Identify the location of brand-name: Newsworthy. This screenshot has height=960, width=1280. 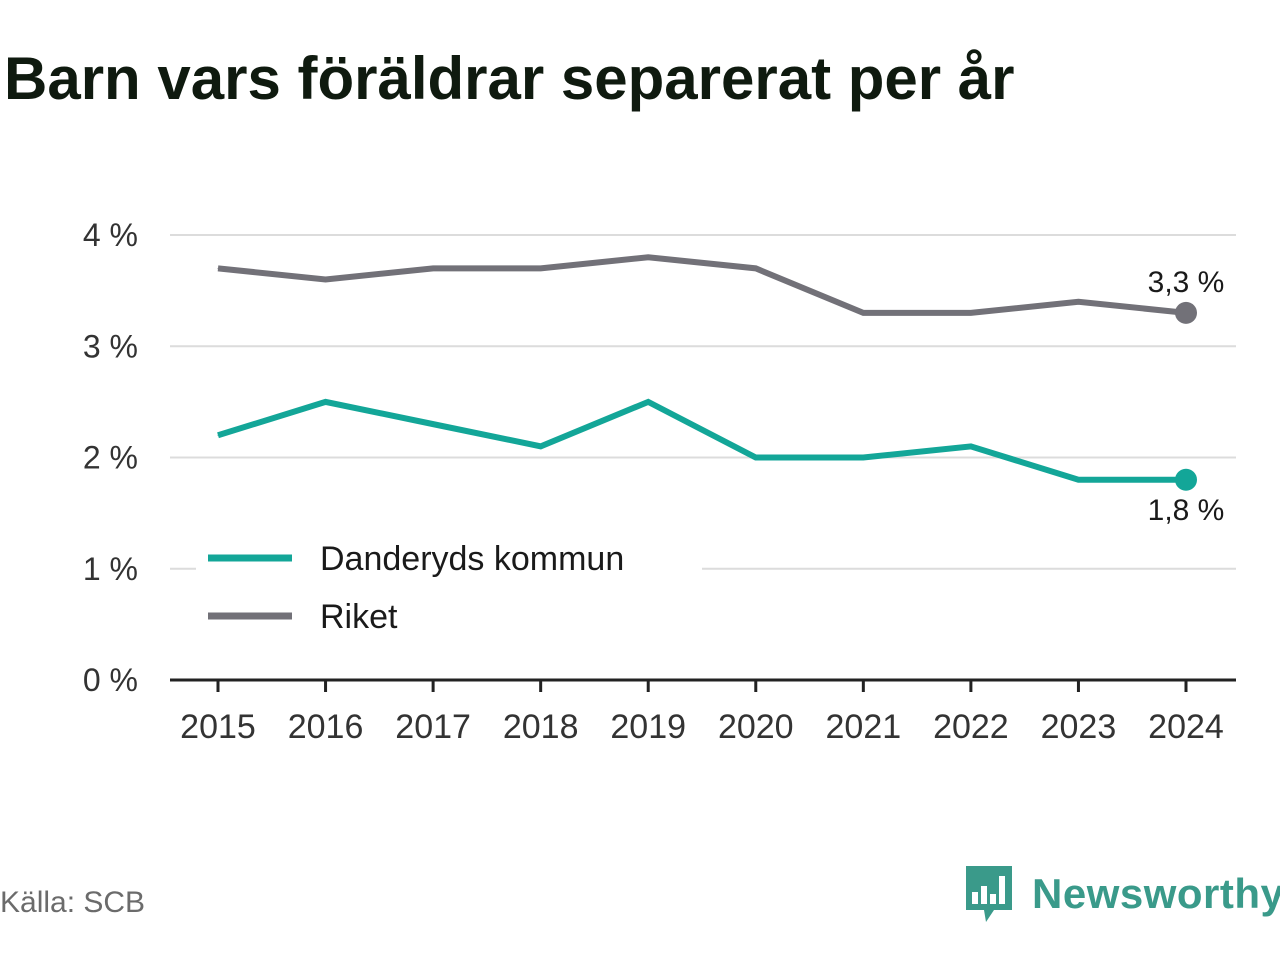
(1156, 893).